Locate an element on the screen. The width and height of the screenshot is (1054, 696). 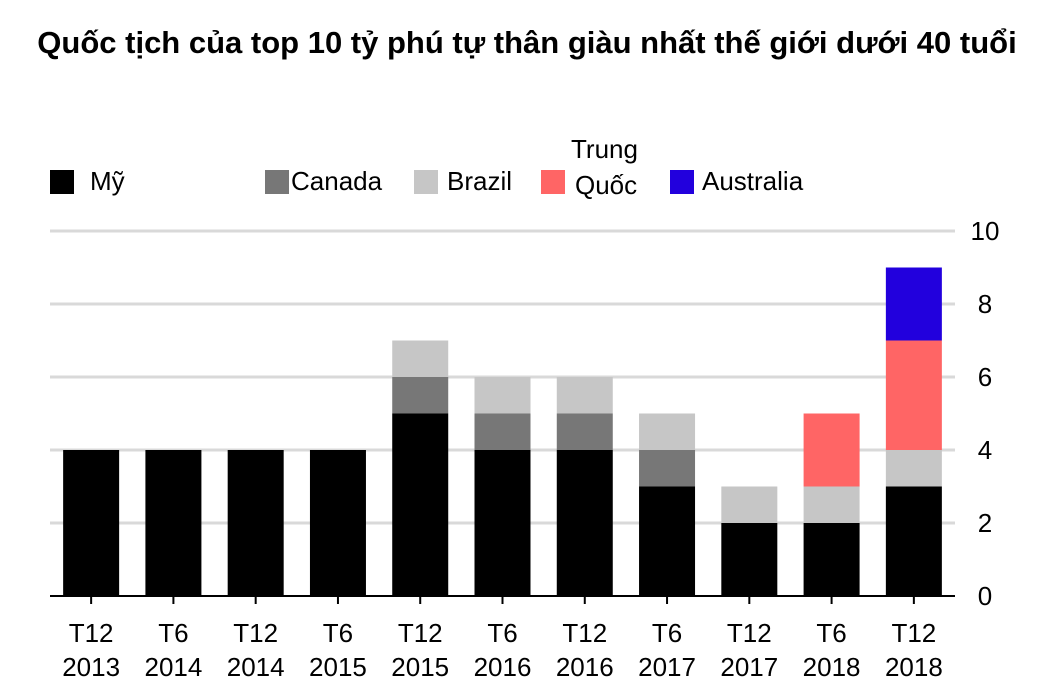
y-tick-label: 0 is located at coordinates (985, 596).